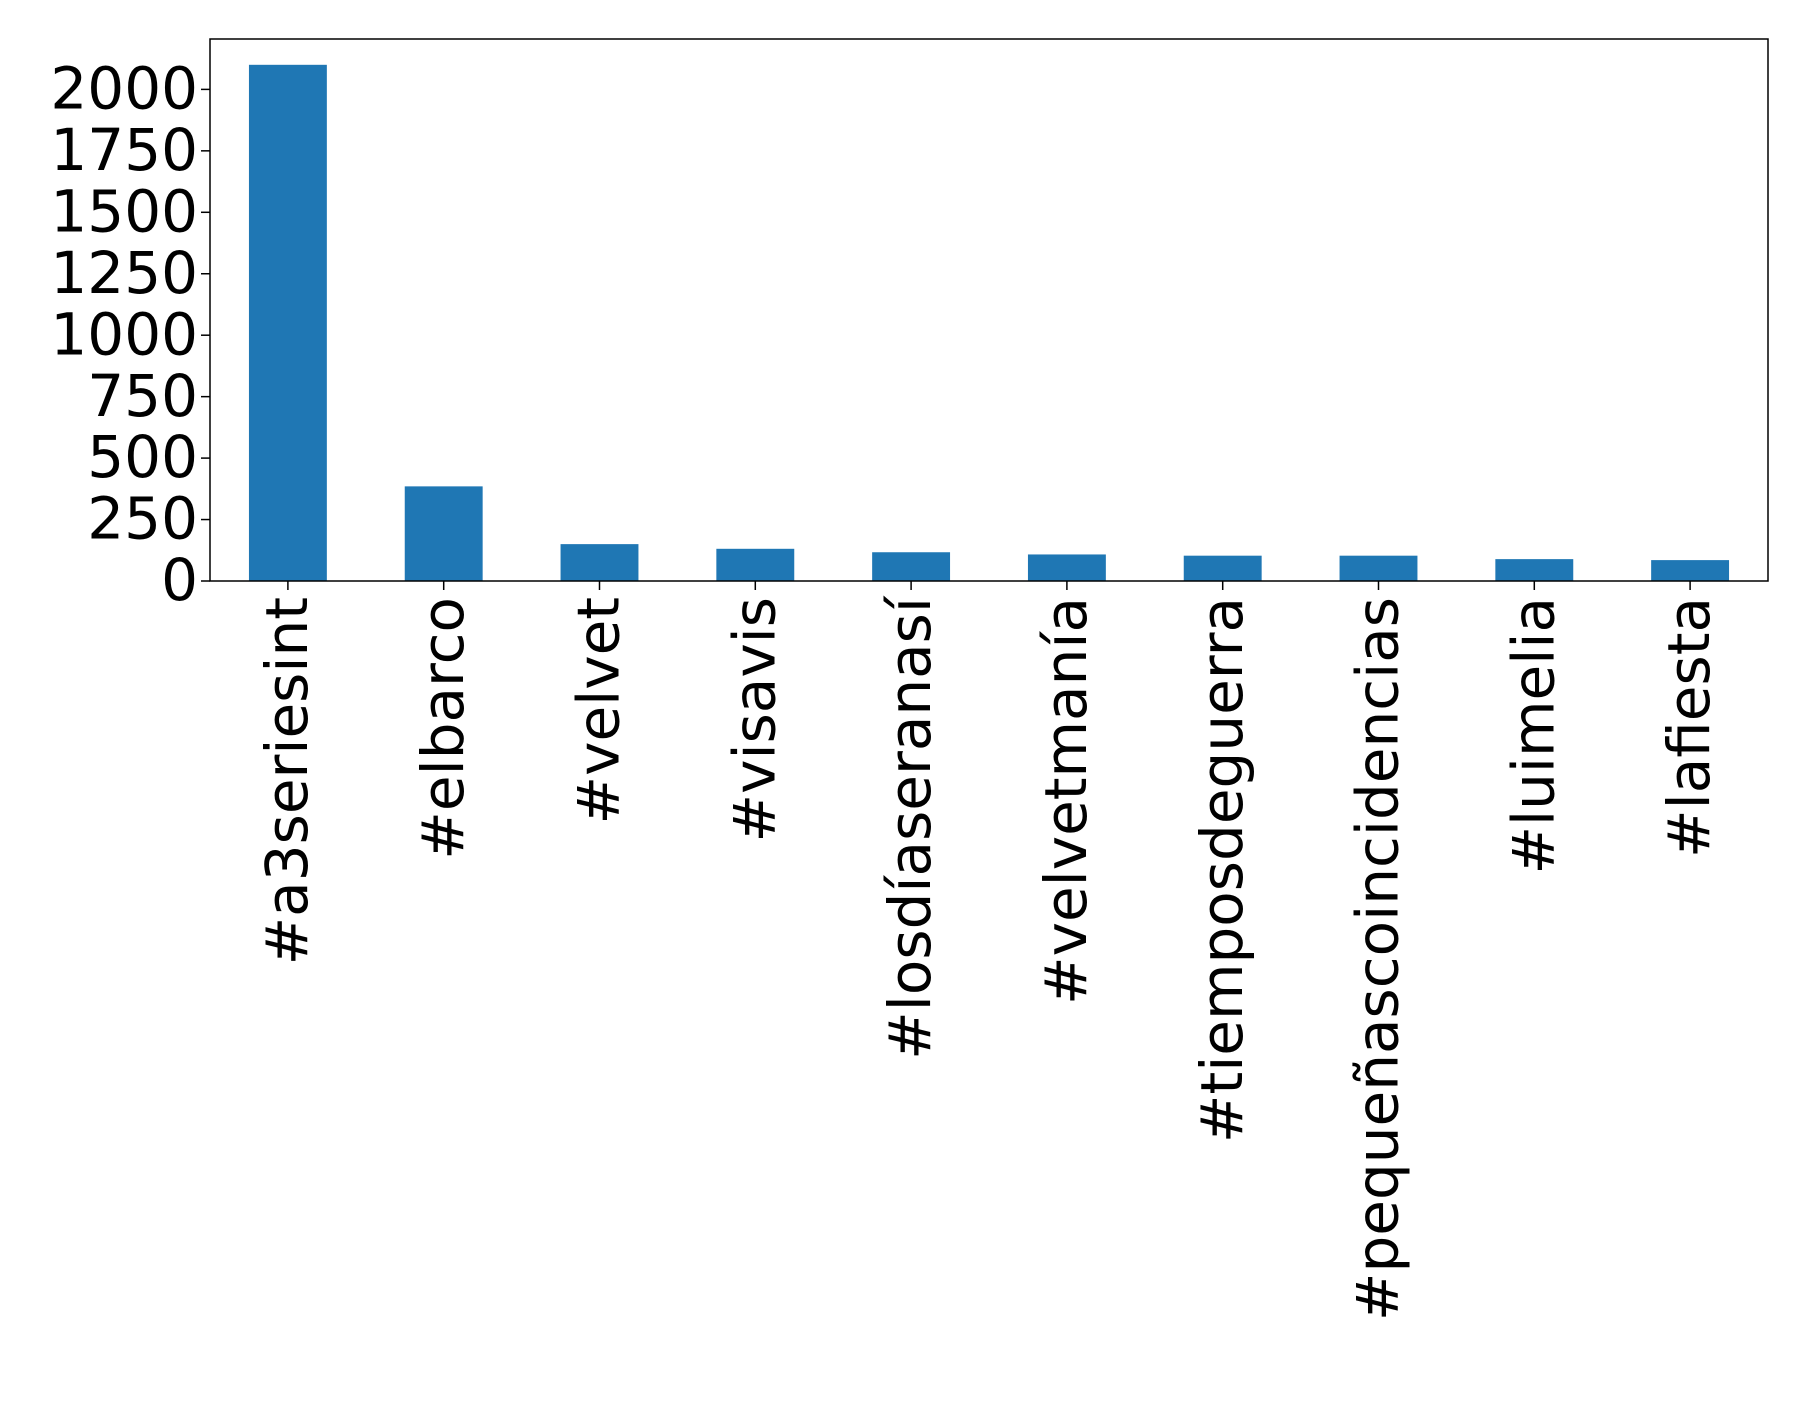  I want to click on y-tick-label: 1750, so click(124, 150).